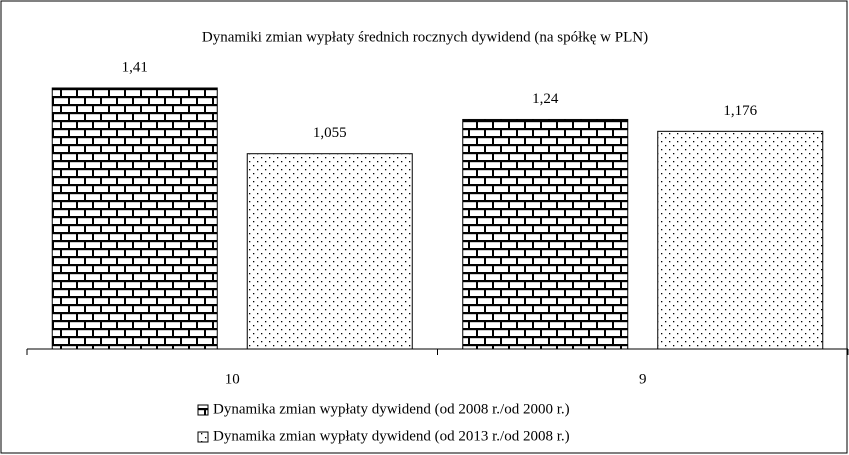  What do you see at coordinates (135, 67) in the screenshot?
I see `value-label: 1,41` at bounding box center [135, 67].